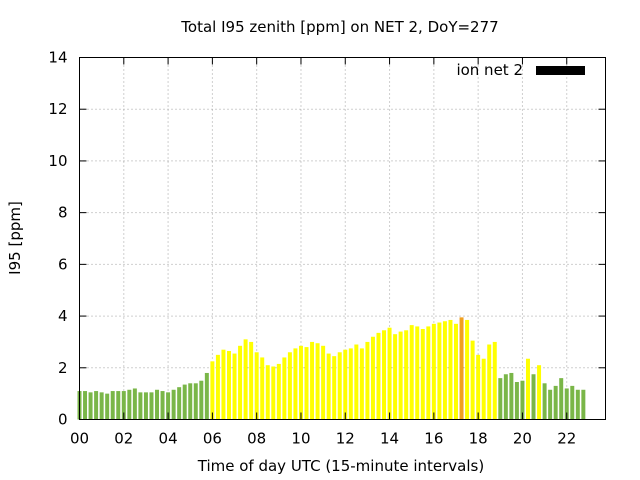 The height and width of the screenshot is (480, 640). I want to click on x-tick-label: 12, so click(345, 439).